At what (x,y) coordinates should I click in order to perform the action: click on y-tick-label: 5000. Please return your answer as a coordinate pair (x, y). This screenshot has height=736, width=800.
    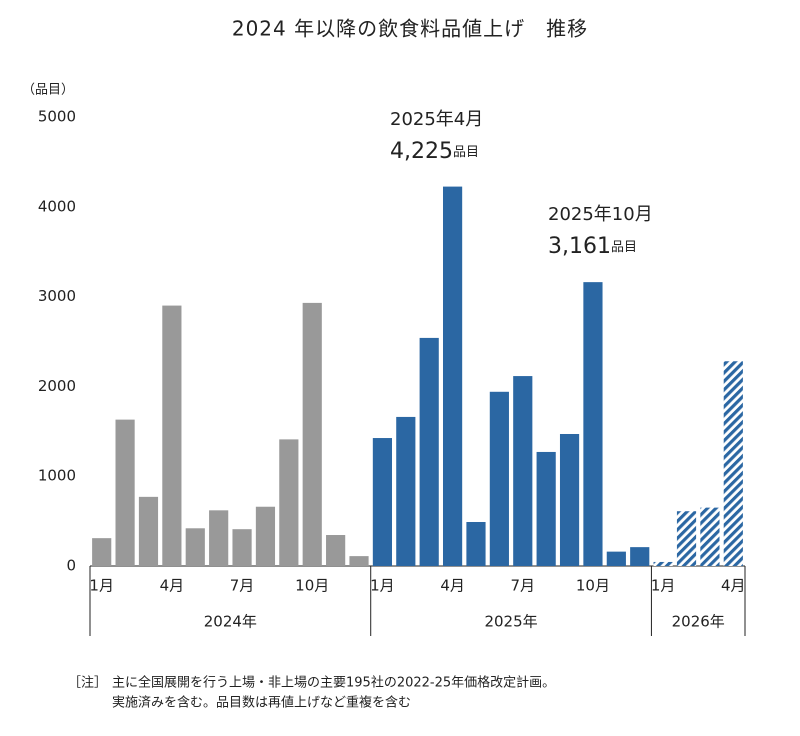
    Looking at the image, I should click on (57, 117).